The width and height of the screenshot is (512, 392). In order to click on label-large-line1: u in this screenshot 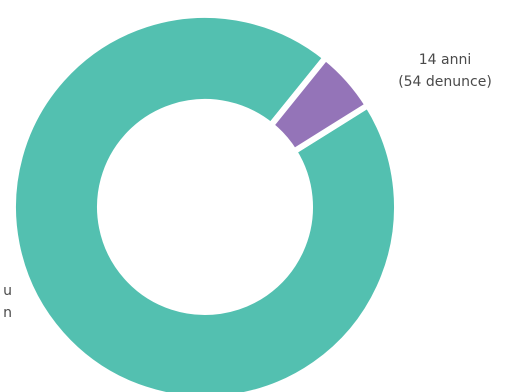, I will do `click(7, 291)`.